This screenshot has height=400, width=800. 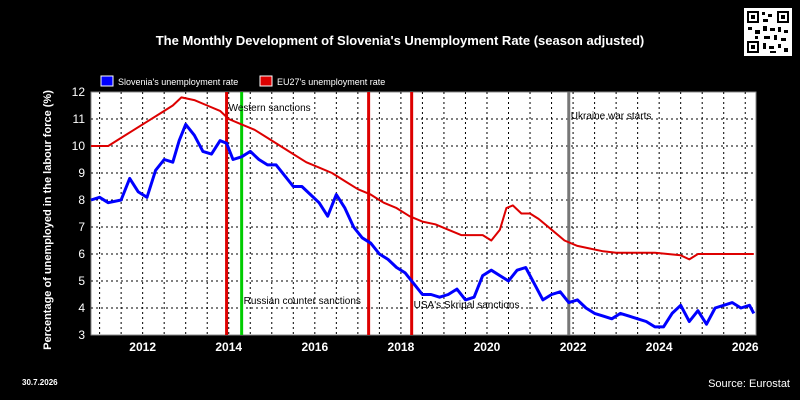 I want to click on event-label: Western sanctions, so click(x=270, y=108).